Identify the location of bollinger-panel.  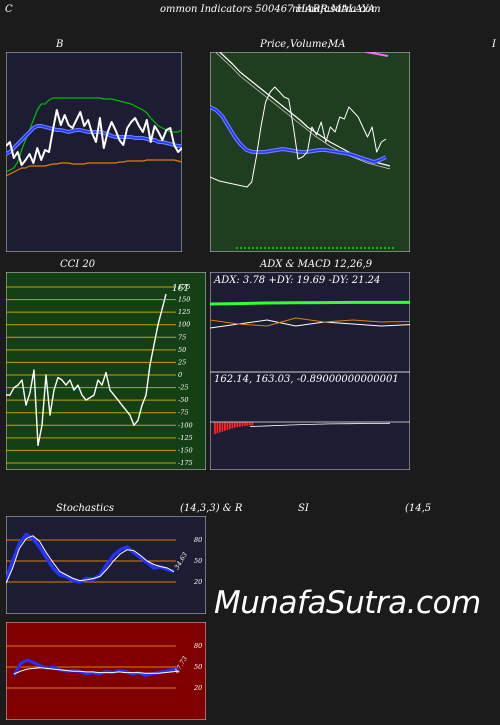
(94, 152).